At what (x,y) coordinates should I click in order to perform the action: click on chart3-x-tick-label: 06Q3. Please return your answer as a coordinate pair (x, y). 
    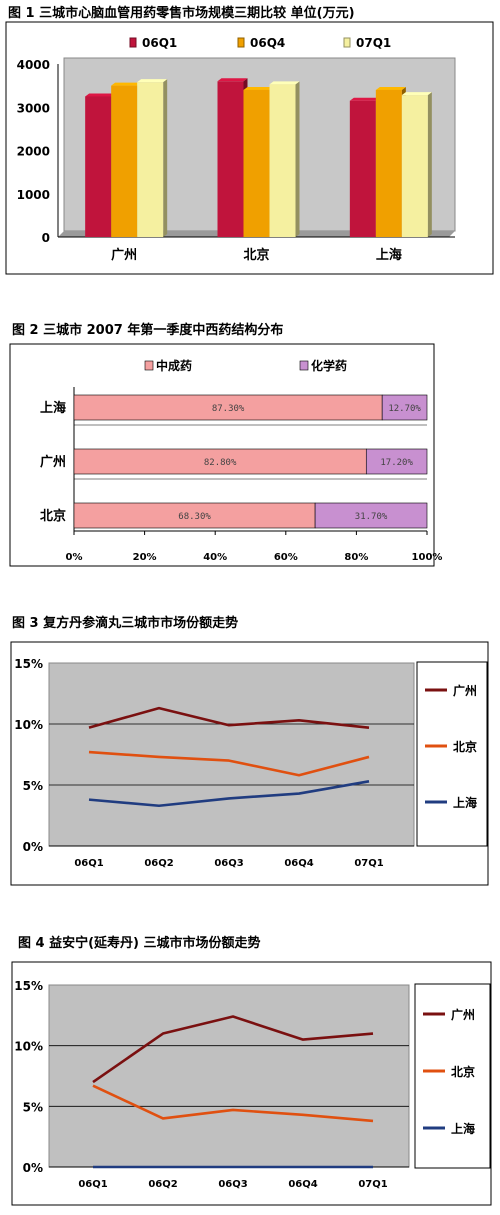
    Looking at the image, I should click on (228, 863).